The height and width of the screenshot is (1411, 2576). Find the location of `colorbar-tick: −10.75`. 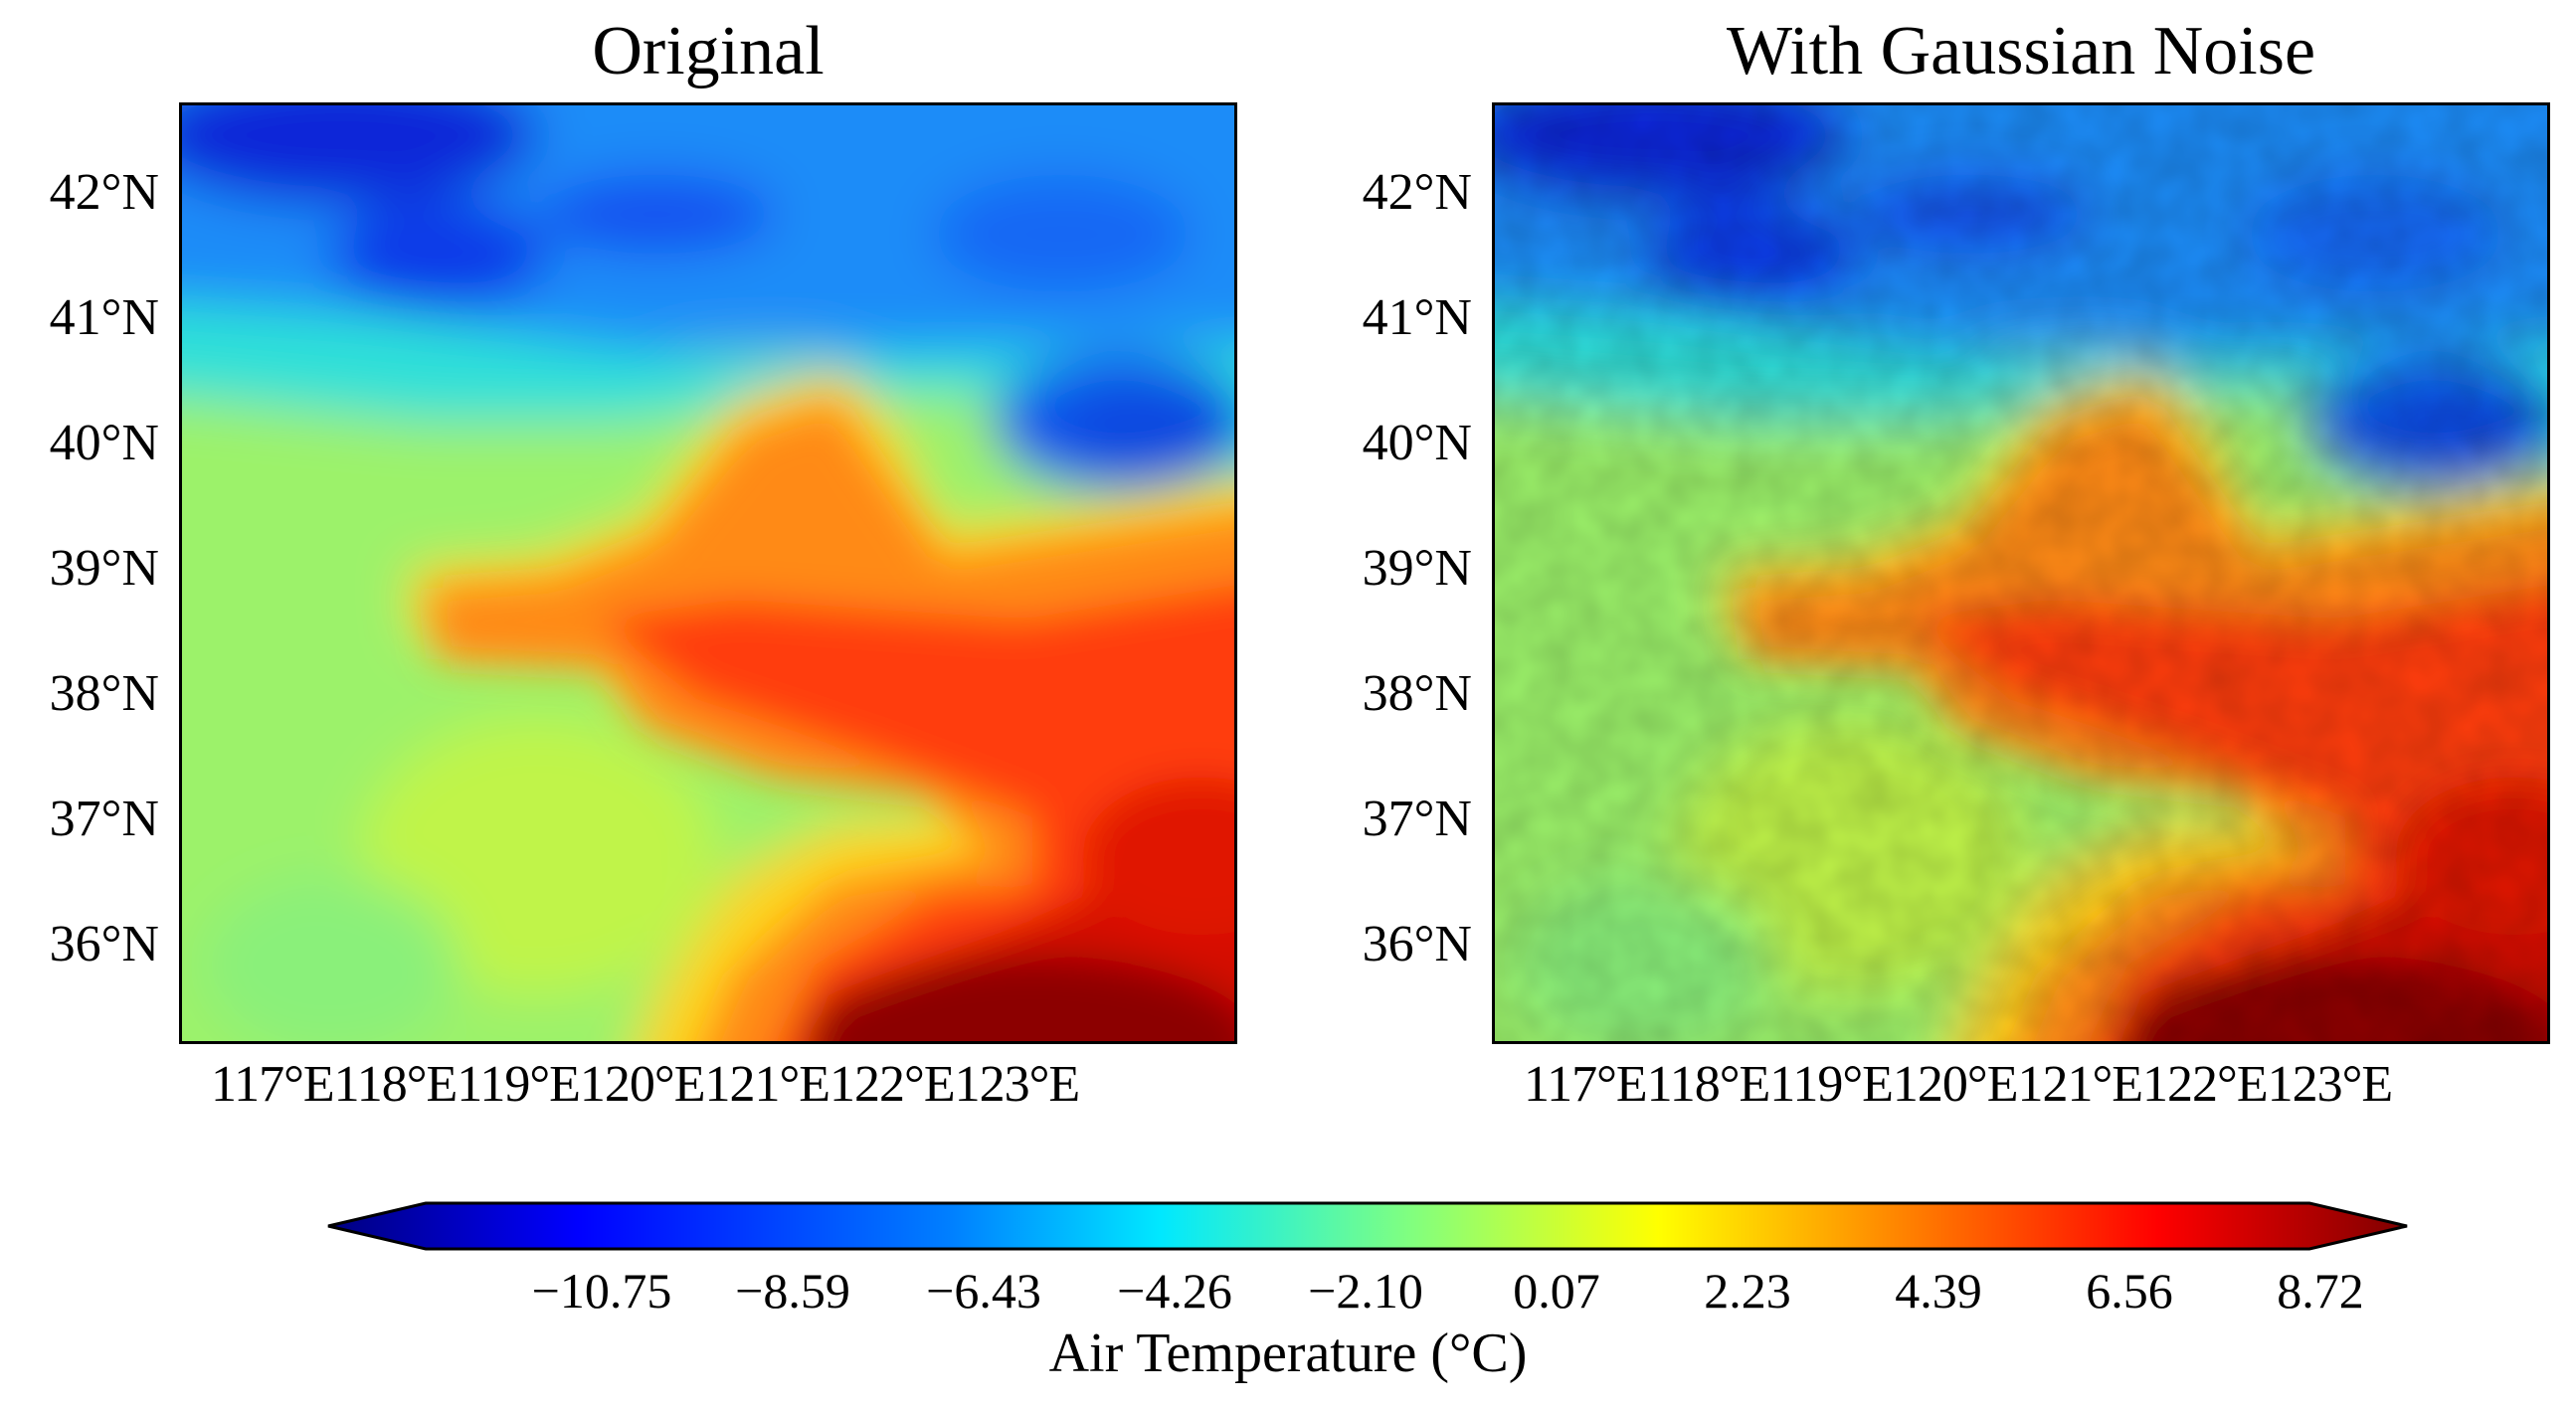

colorbar-tick: −10.75 is located at coordinates (601, 1291).